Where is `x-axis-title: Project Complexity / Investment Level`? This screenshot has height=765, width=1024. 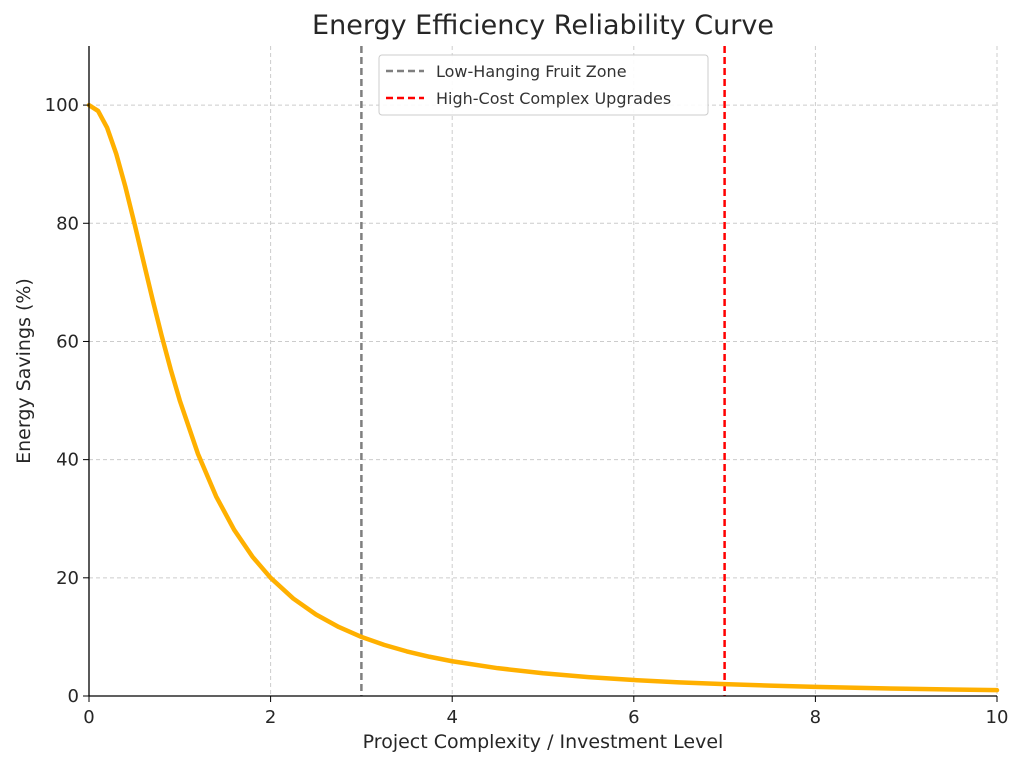
x-axis-title: Project Complexity / Investment Level is located at coordinates (543, 742).